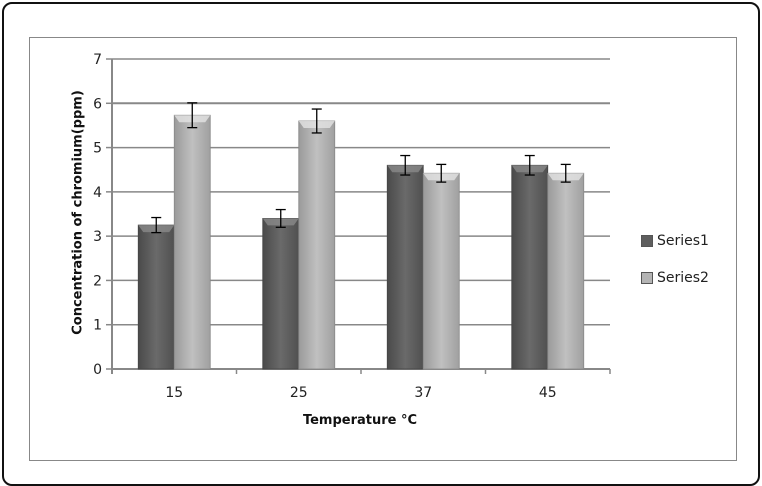 Image resolution: width=762 pixels, height=486 pixels. What do you see at coordinates (360, 420) in the screenshot?
I see `x-axis-label: Temperature °C` at bounding box center [360, 420].